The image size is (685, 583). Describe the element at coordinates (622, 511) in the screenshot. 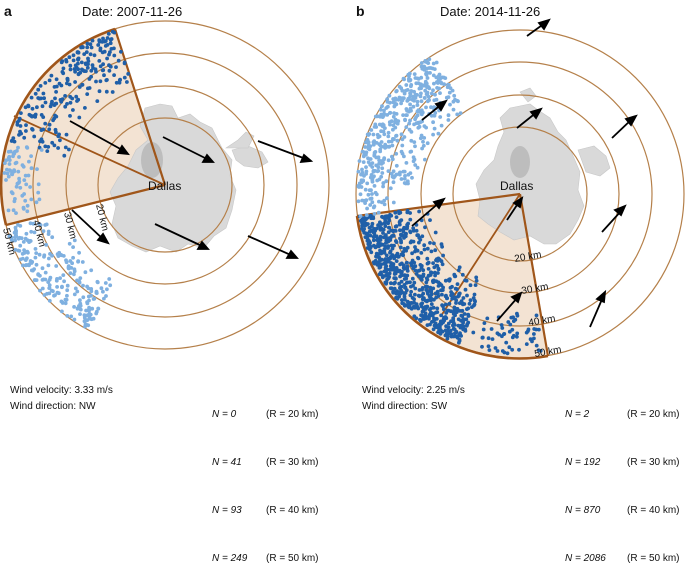

I see `panel-b-count-row: N = 870 (R = 40 km)` at that location.